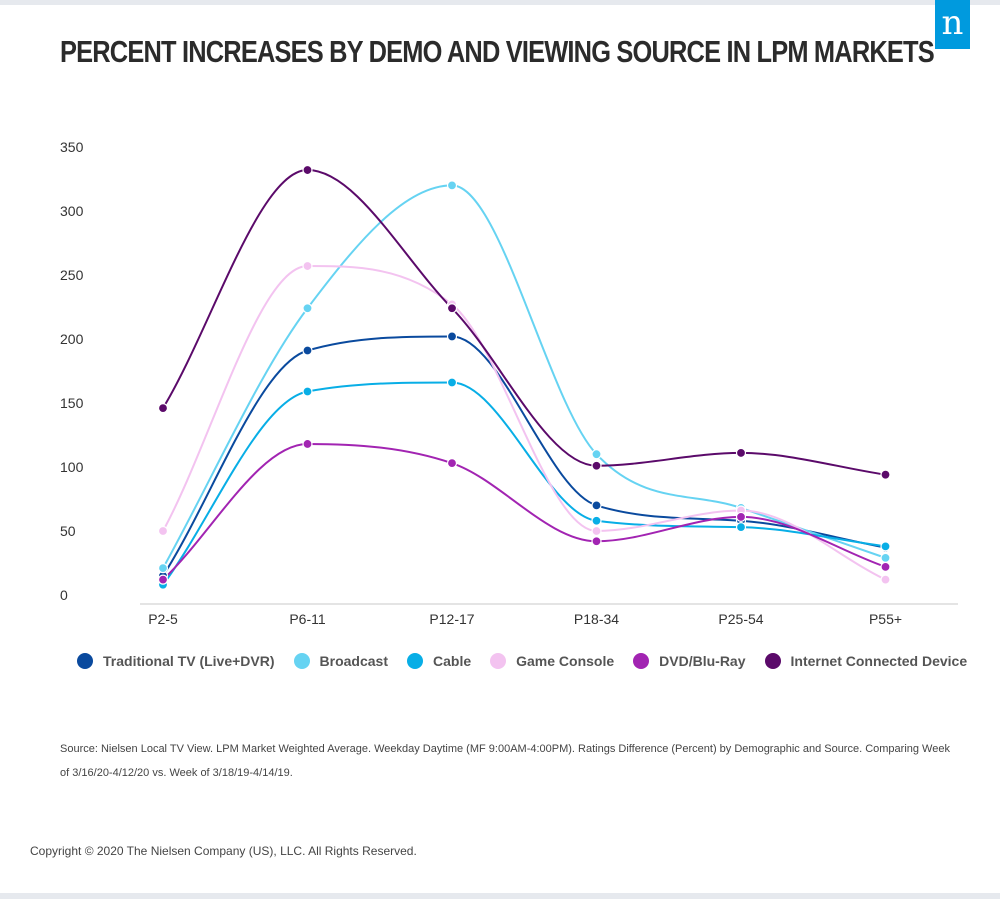 This screenshot has height=899, width=1000. Describe the element at coordinates (500, 896) in the screenshot. I see `bottom-border` at that location.